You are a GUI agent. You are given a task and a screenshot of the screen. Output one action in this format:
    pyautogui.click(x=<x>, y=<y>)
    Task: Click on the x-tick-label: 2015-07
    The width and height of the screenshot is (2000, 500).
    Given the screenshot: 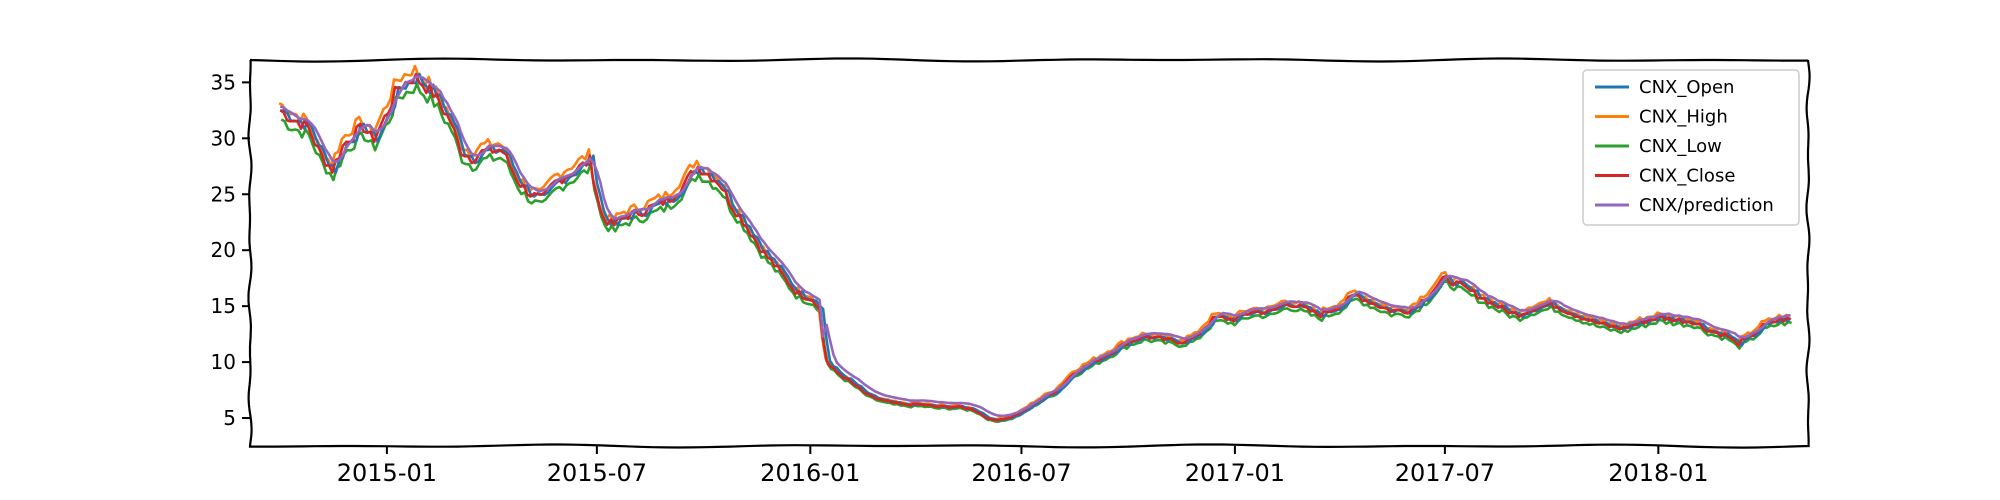 What is the action you would take?
    pyautogui.click(x=597, y=473)
    